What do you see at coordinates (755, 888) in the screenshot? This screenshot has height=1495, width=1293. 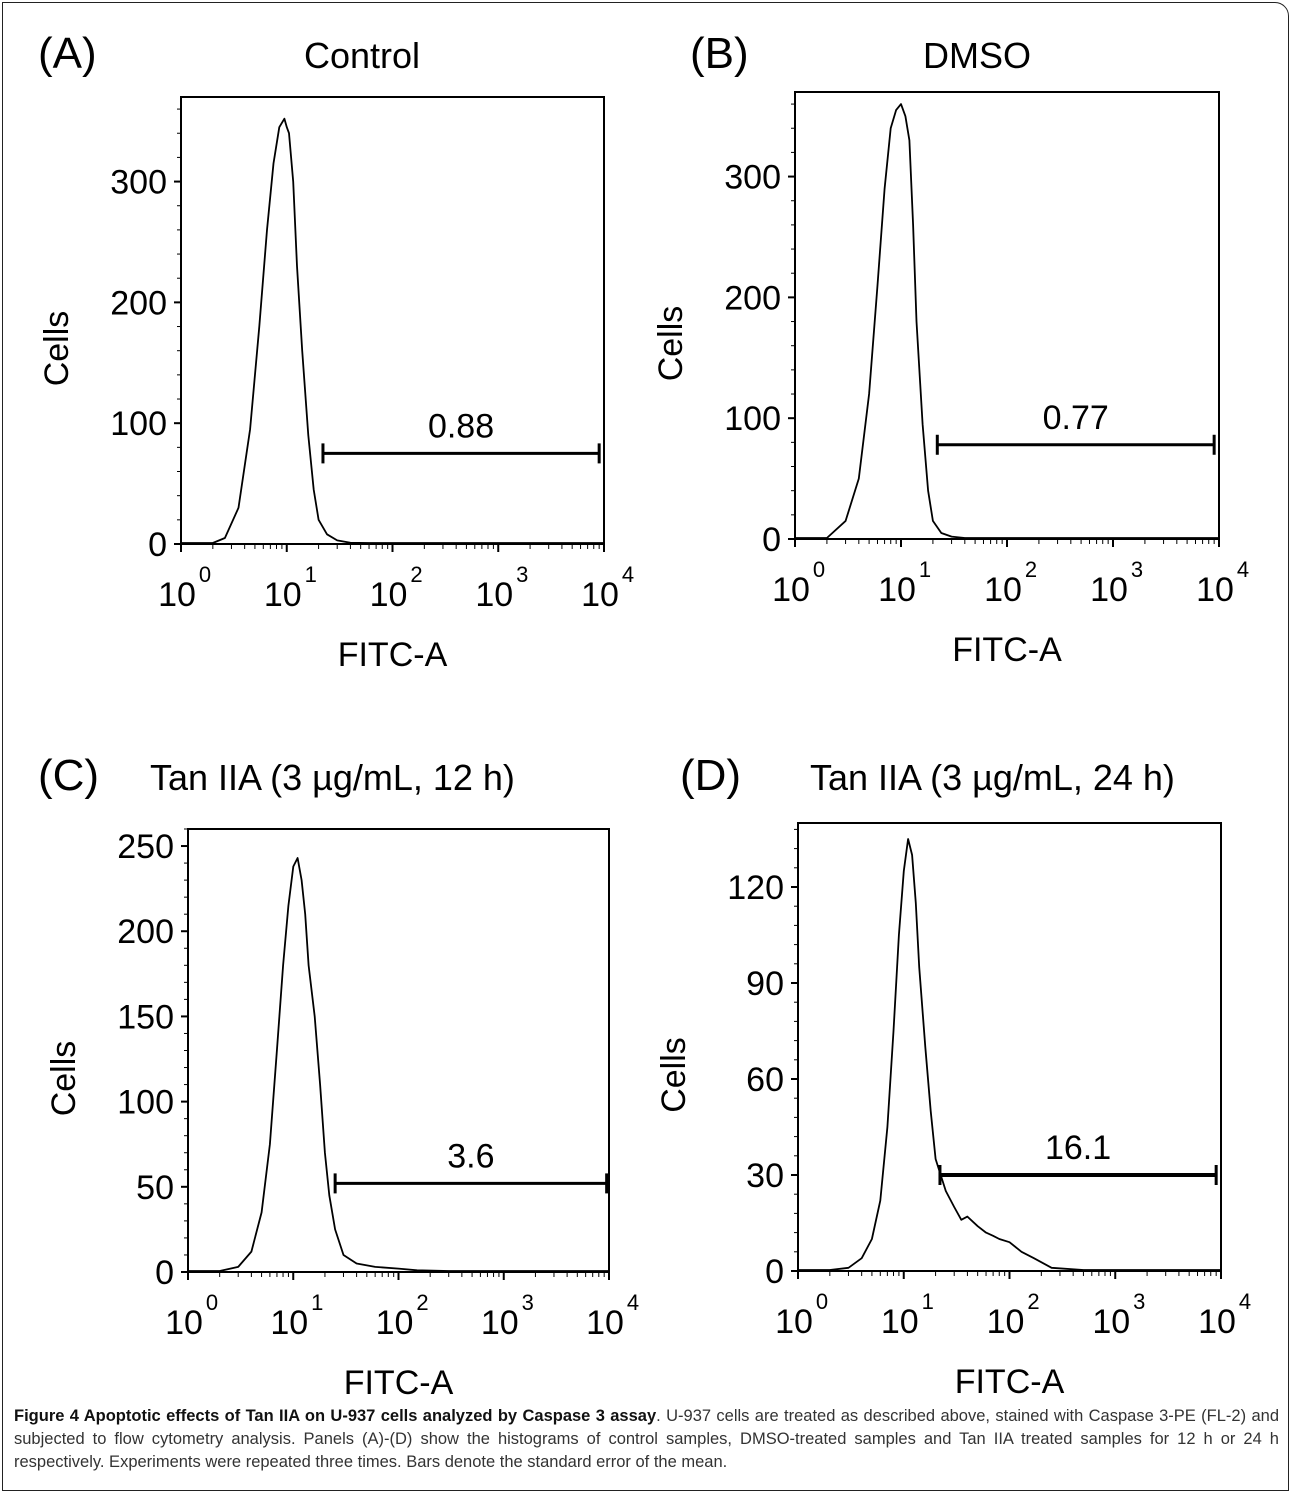 I see `y-tick-label: 120` at bounding box center [755, 888].